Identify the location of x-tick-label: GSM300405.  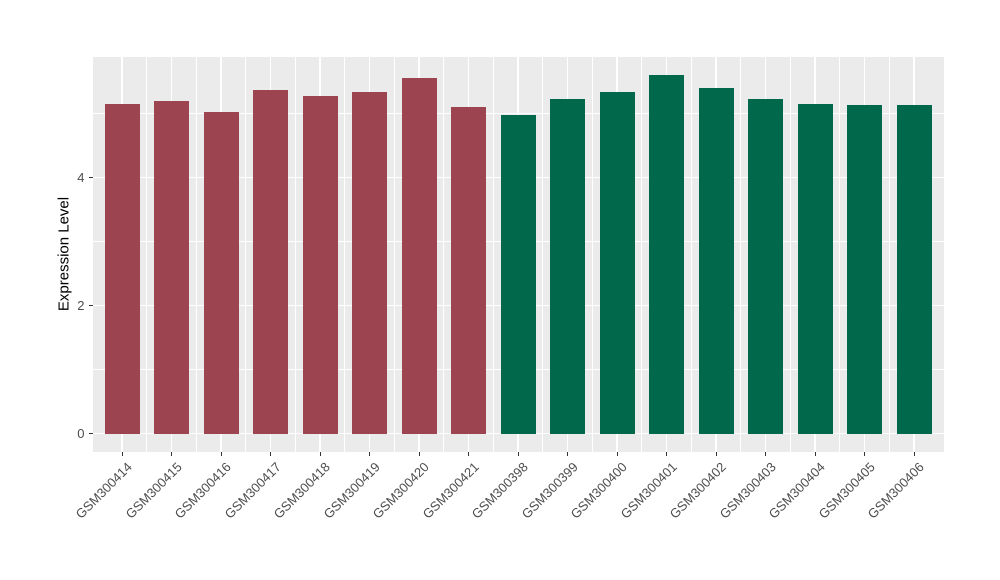
(846, 490).